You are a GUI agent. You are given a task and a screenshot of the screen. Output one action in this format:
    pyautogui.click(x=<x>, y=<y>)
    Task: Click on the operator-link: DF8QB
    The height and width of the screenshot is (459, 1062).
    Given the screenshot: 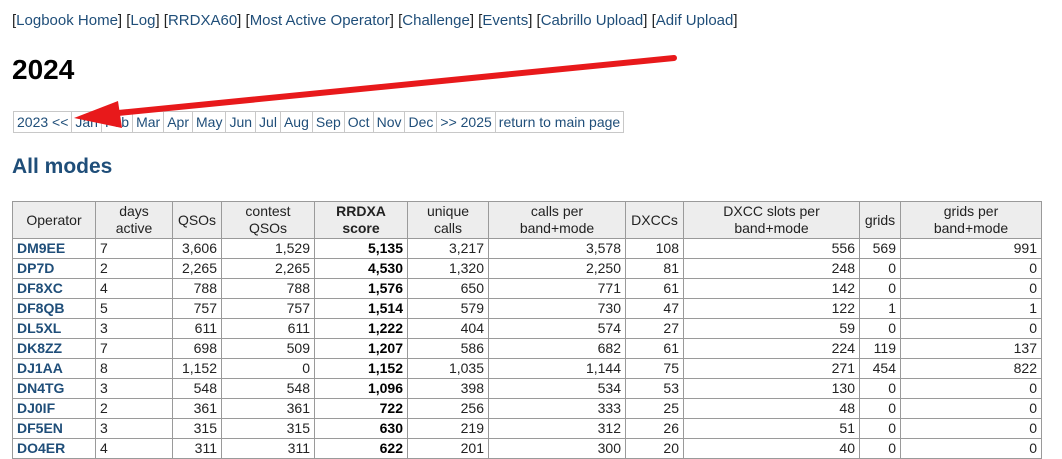 What is the action you would take?
    pyautogui.click(x=41, y=308)
    